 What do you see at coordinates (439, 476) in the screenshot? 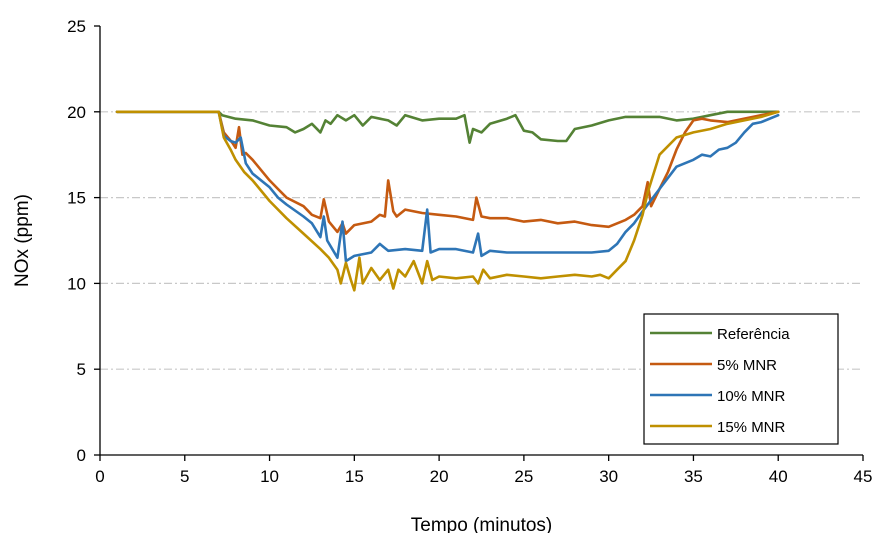
I see `x-tick-label-20: 20` at bounding box center [439, 476].